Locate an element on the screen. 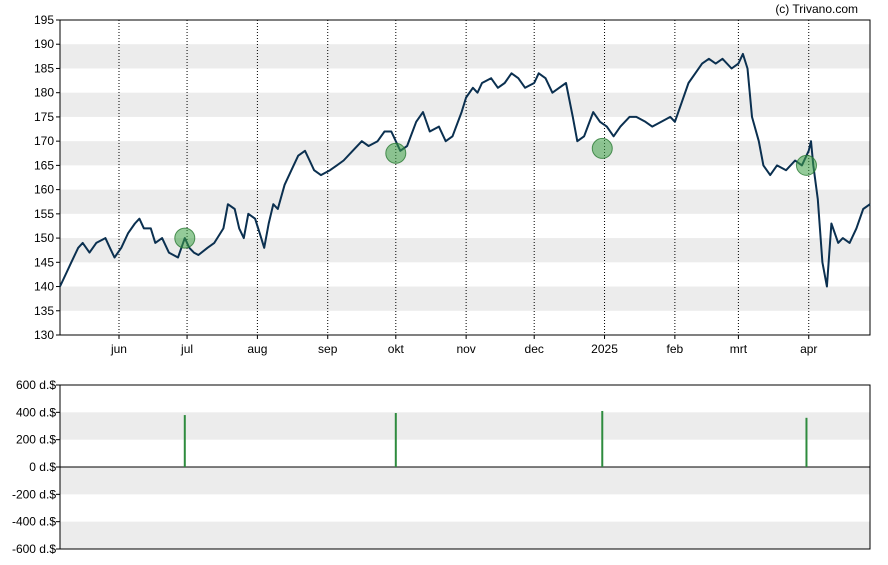  y-tick-label: 185 is located at coordinates (44, 68).